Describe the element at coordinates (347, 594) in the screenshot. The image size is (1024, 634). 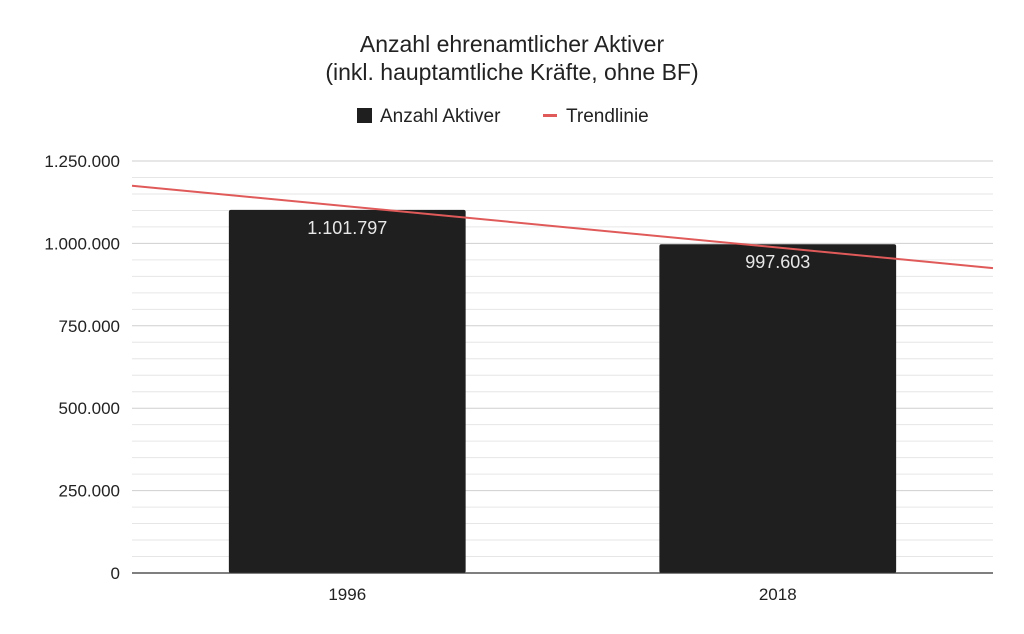
I see `x-tick-label: 1996` at that location.